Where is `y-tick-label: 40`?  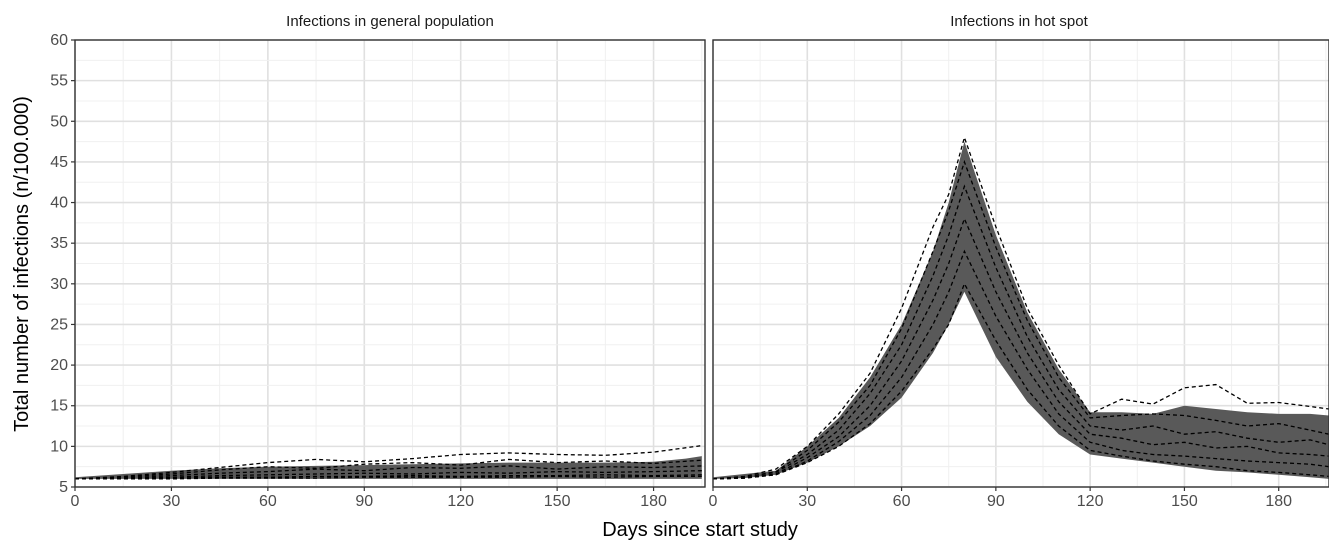
y-tick-label: 40 is located at coordinates (59, 203).